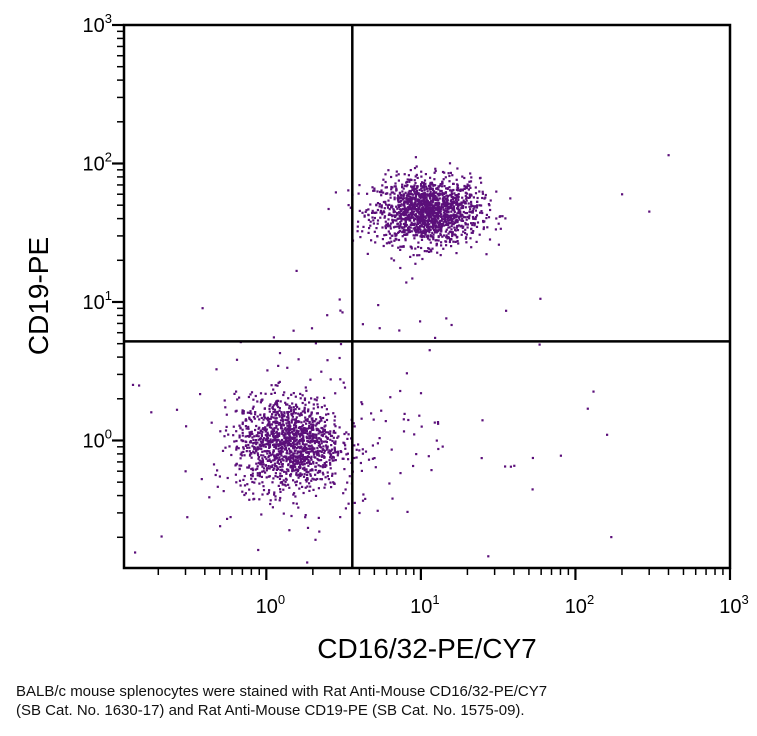 The width and height of the screenshot is (757, 736). Describe the element at coordinates (97, 24) in the screenshot. I see `y-tick-label: 103` at that location.